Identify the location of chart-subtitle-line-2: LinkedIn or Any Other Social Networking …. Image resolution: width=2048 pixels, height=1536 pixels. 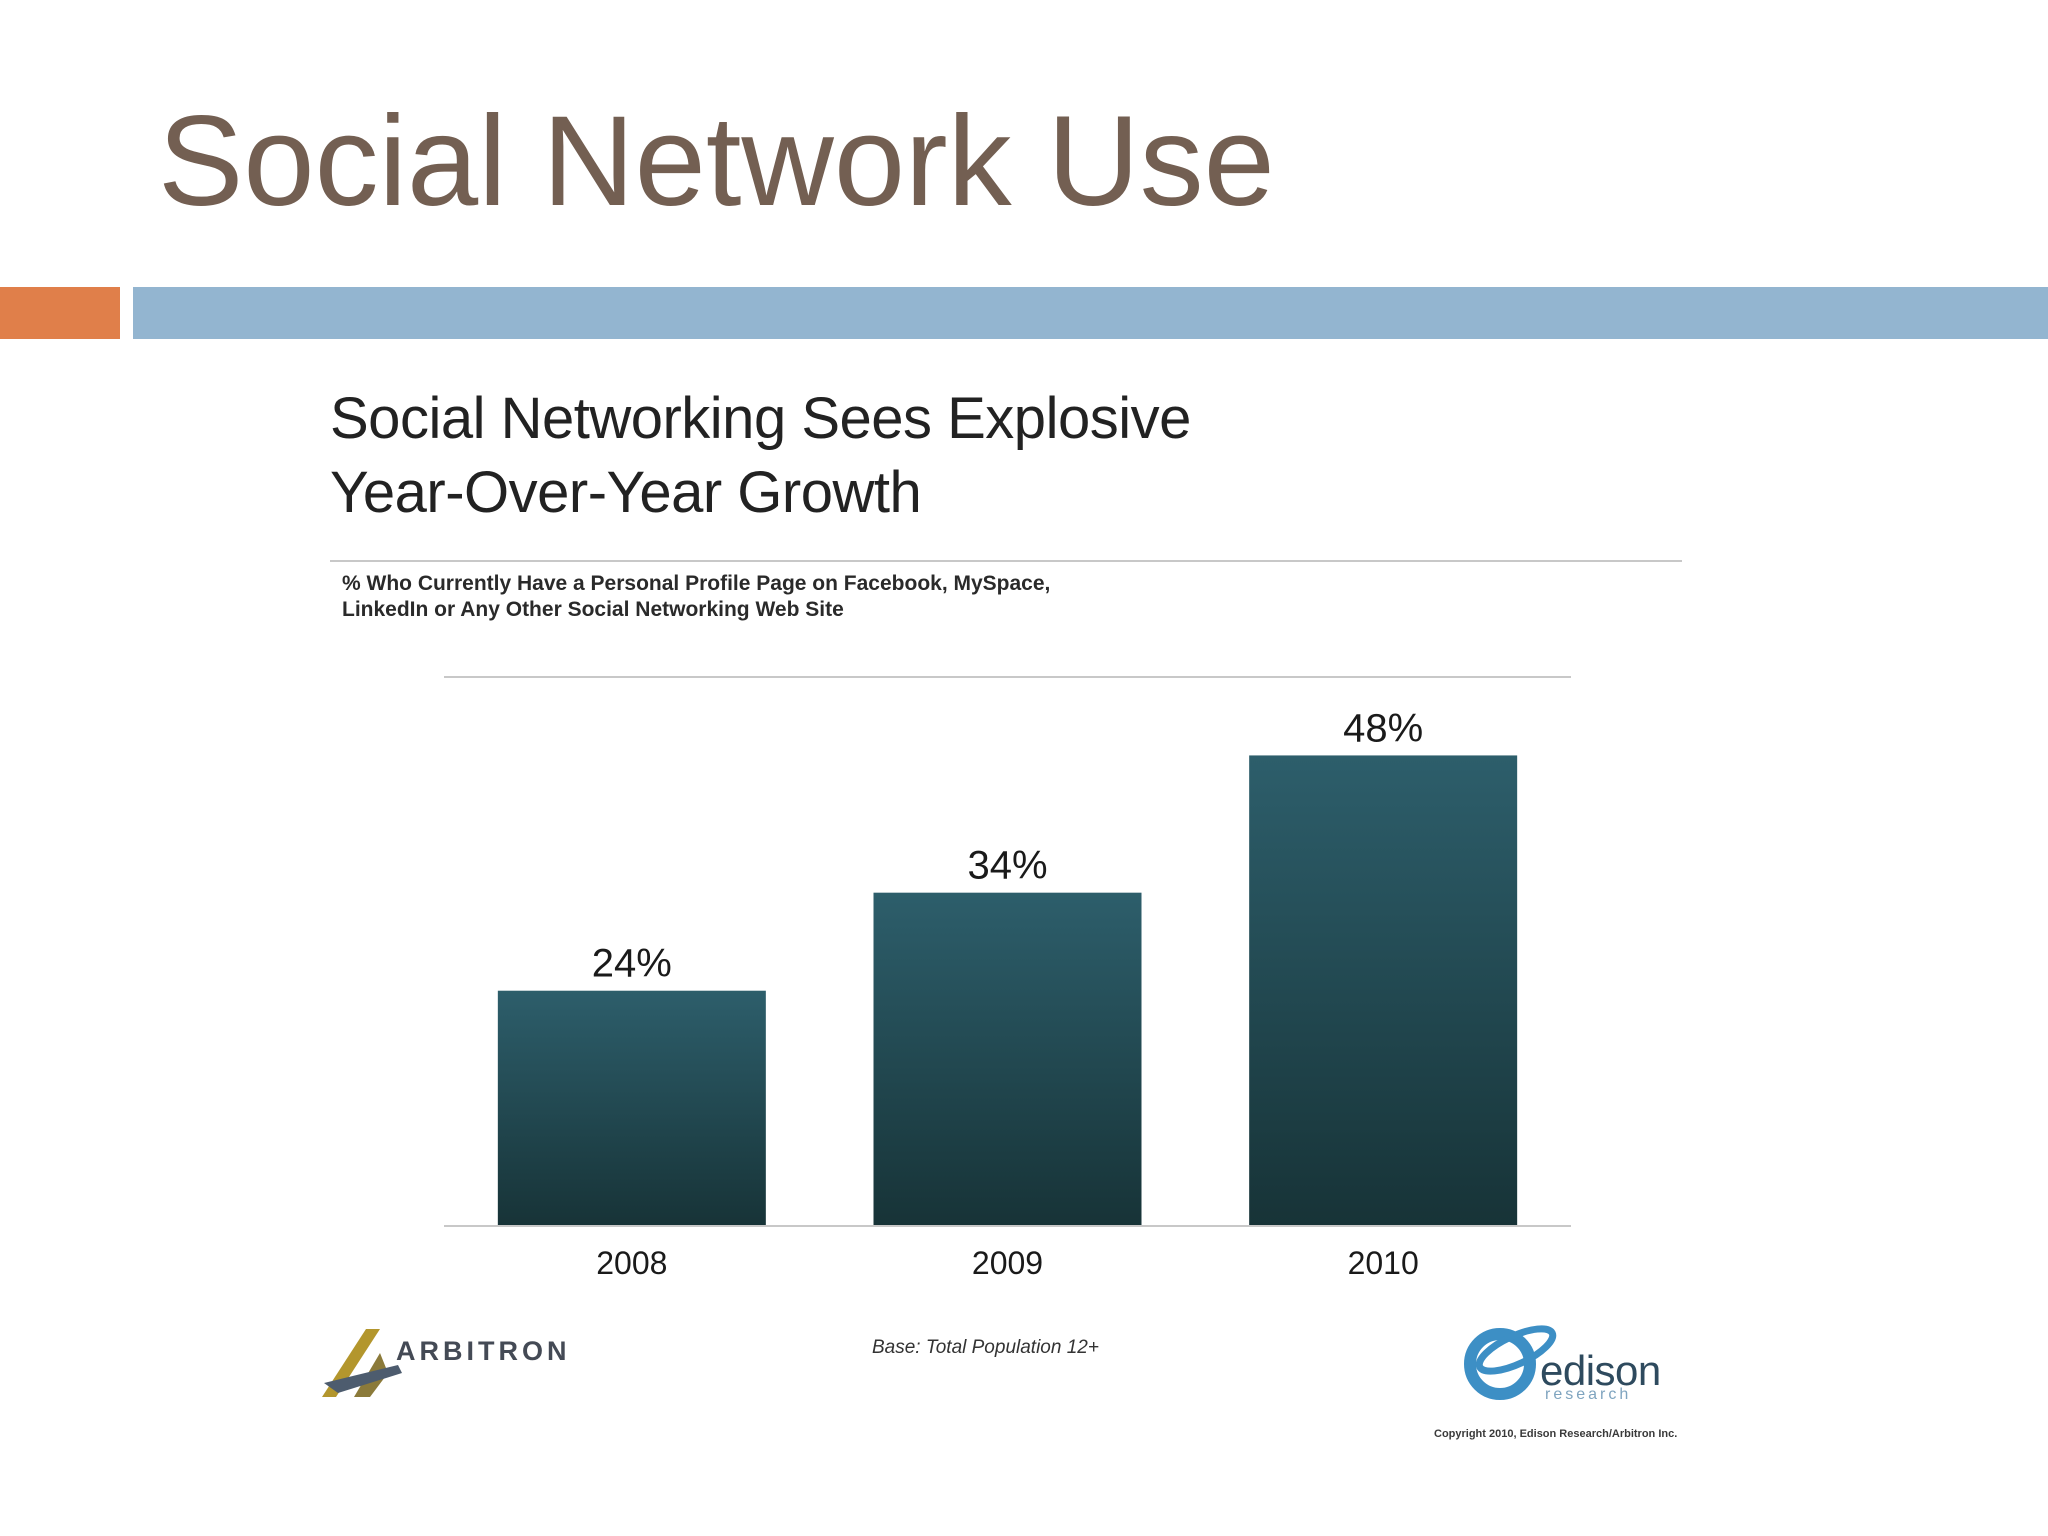
(593, 609).